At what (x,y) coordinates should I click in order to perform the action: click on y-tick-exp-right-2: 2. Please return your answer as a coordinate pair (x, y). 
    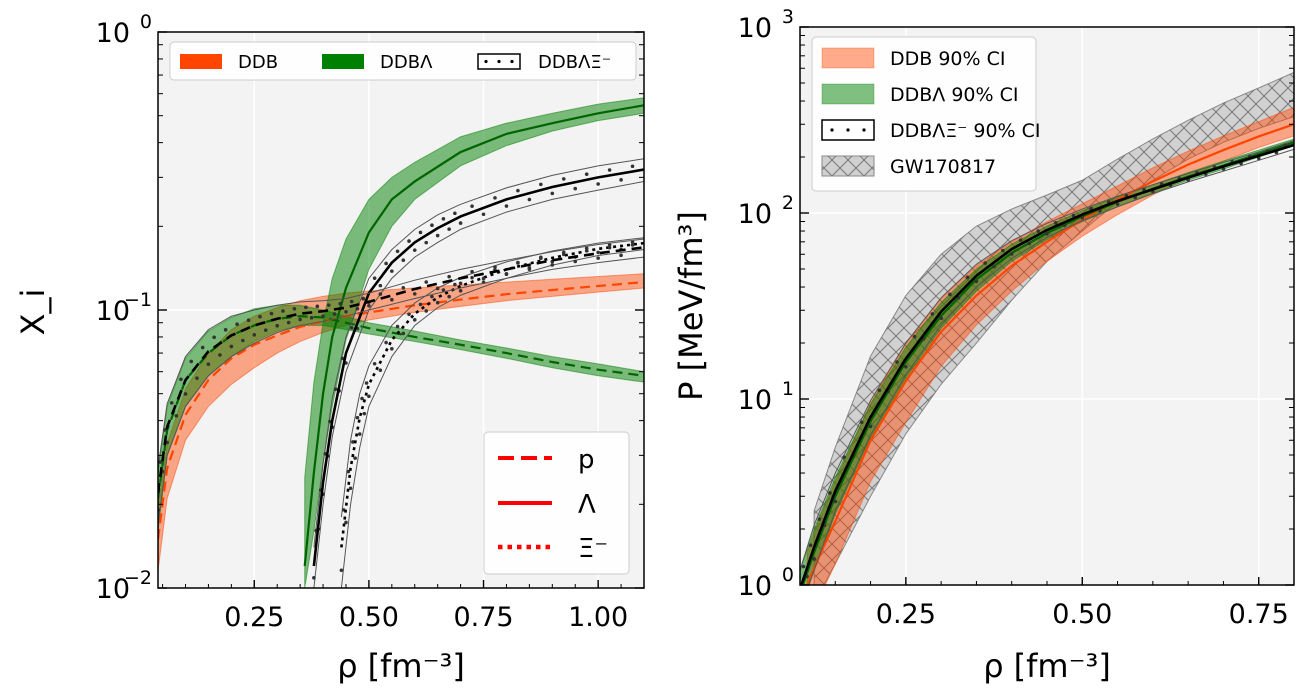
    Looking at the image, I should click on (788, 203).